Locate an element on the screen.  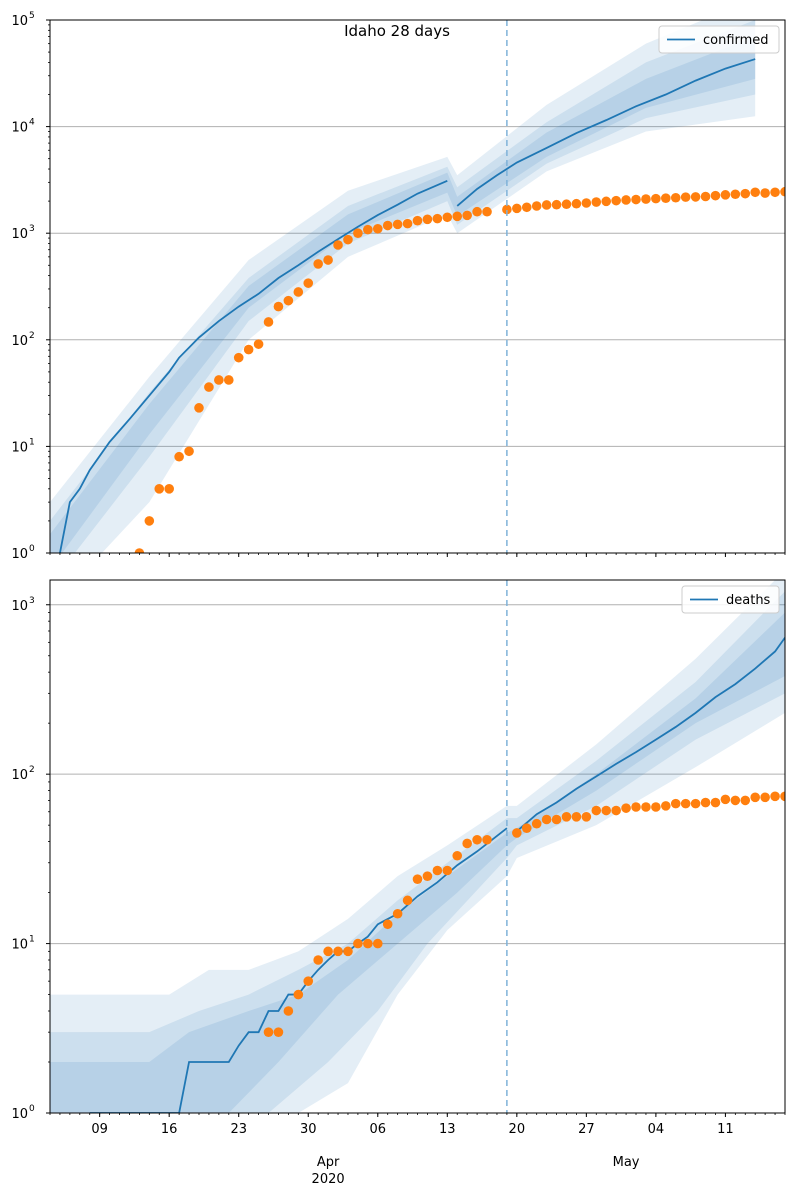
confirmed-model-forecast-line is located at coordinates (606, 132).